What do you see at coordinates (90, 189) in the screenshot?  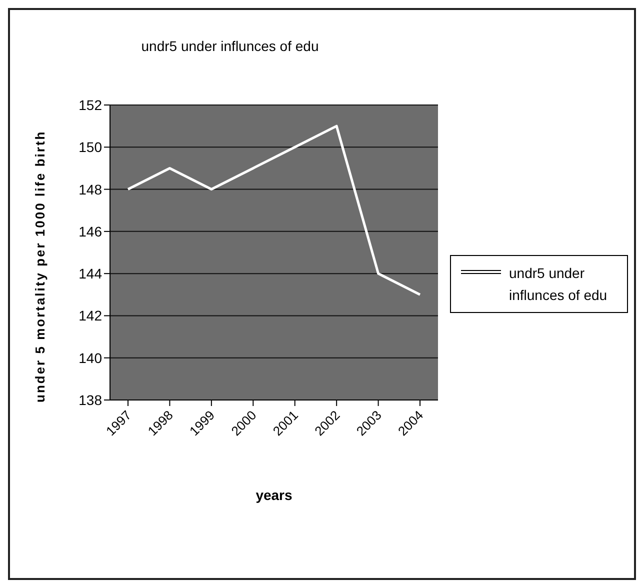 I see `y-tick-label: 148` at bounding box center [90, 189].